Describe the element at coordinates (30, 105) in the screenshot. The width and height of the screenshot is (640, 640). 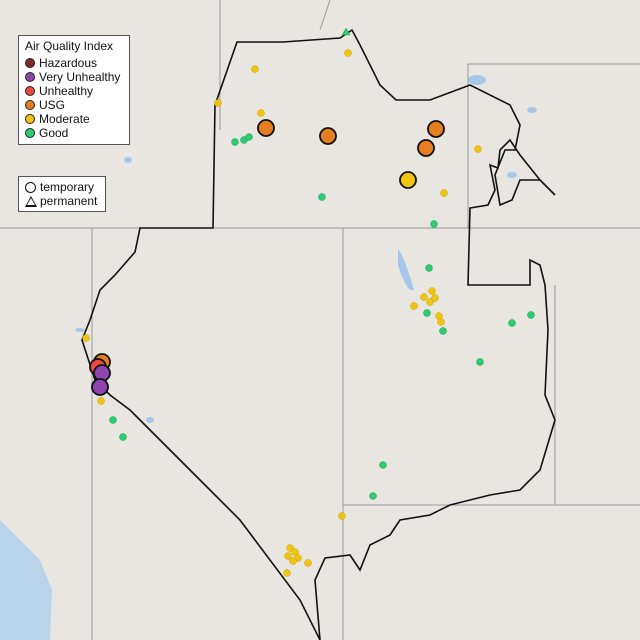
I see `usg-swatch` at that location.